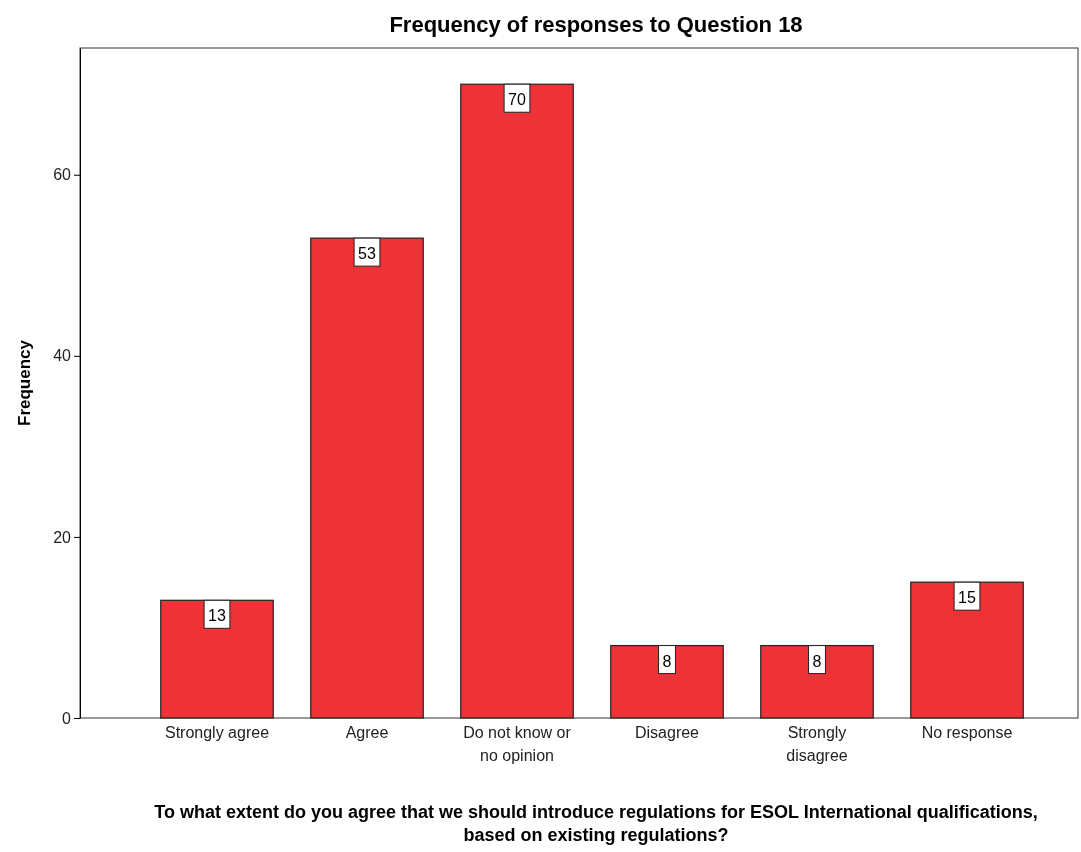 This screenshot has height=852, width=1081. Describe the element at coordinates (367, 254) in the screenshot. I see `data-label: 53` at that location.